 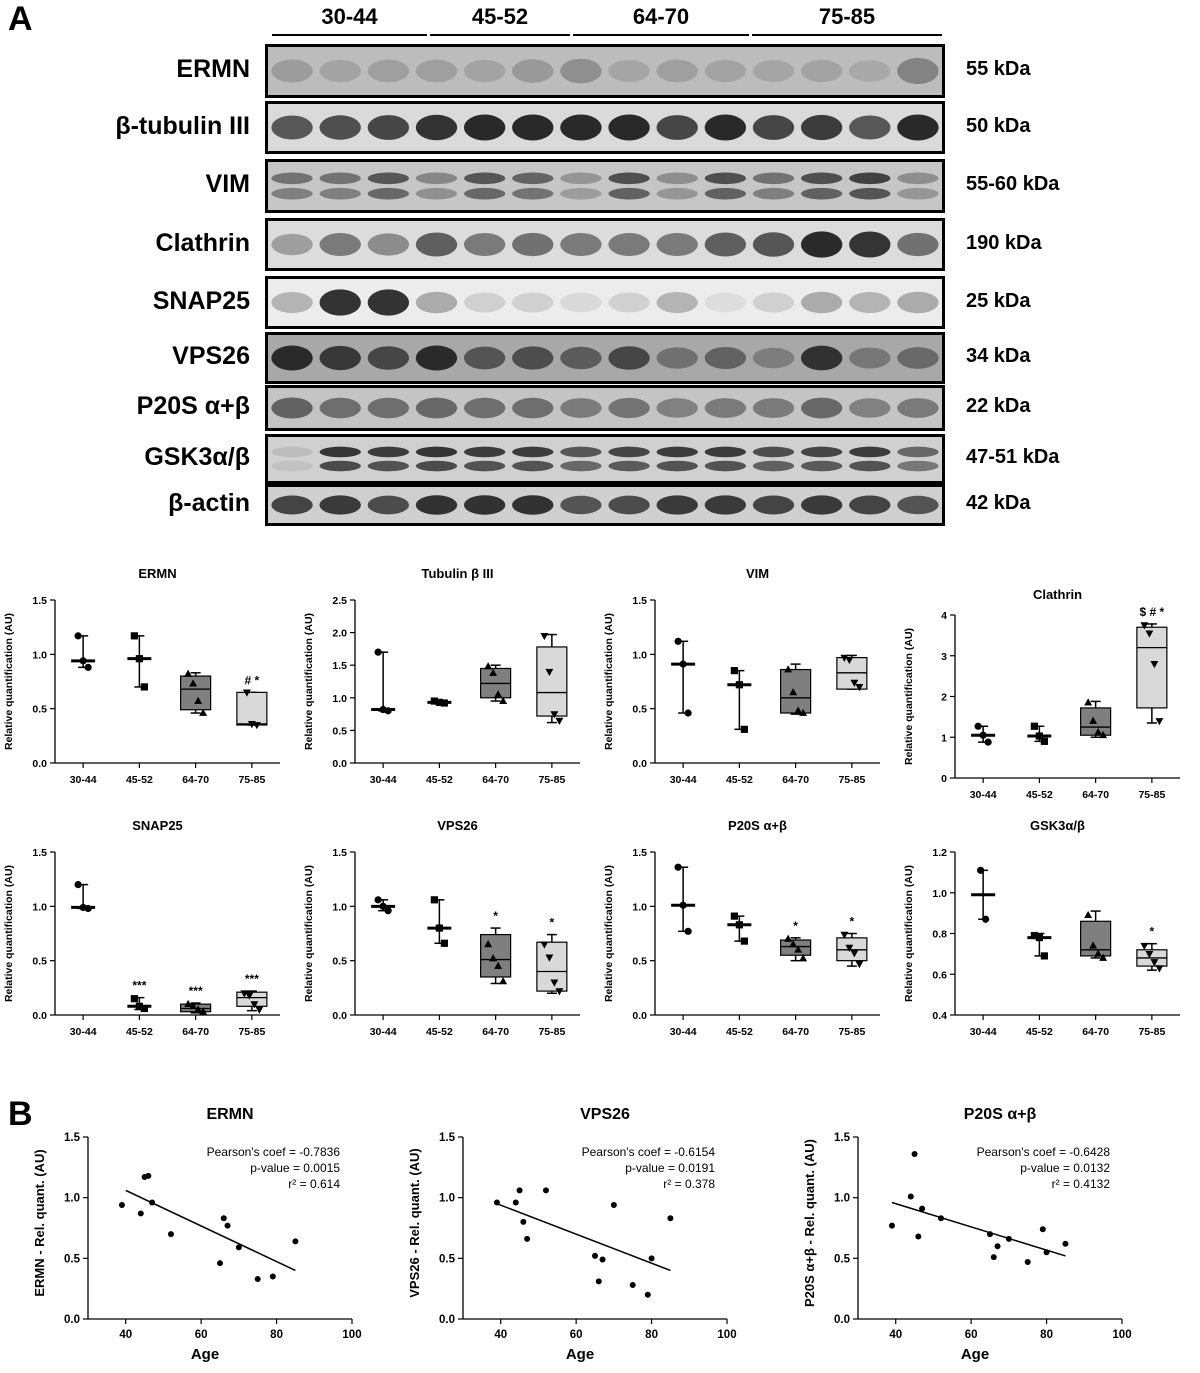 I want to click on x-tick-label: 100, so click(x=1121, y=1335).